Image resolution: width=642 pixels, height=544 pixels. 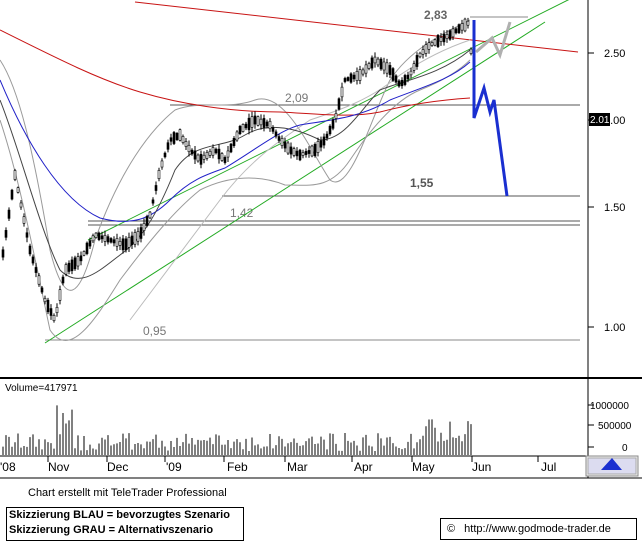 I want to click on volume-tick-label: 0, so click(x=625, y=448).